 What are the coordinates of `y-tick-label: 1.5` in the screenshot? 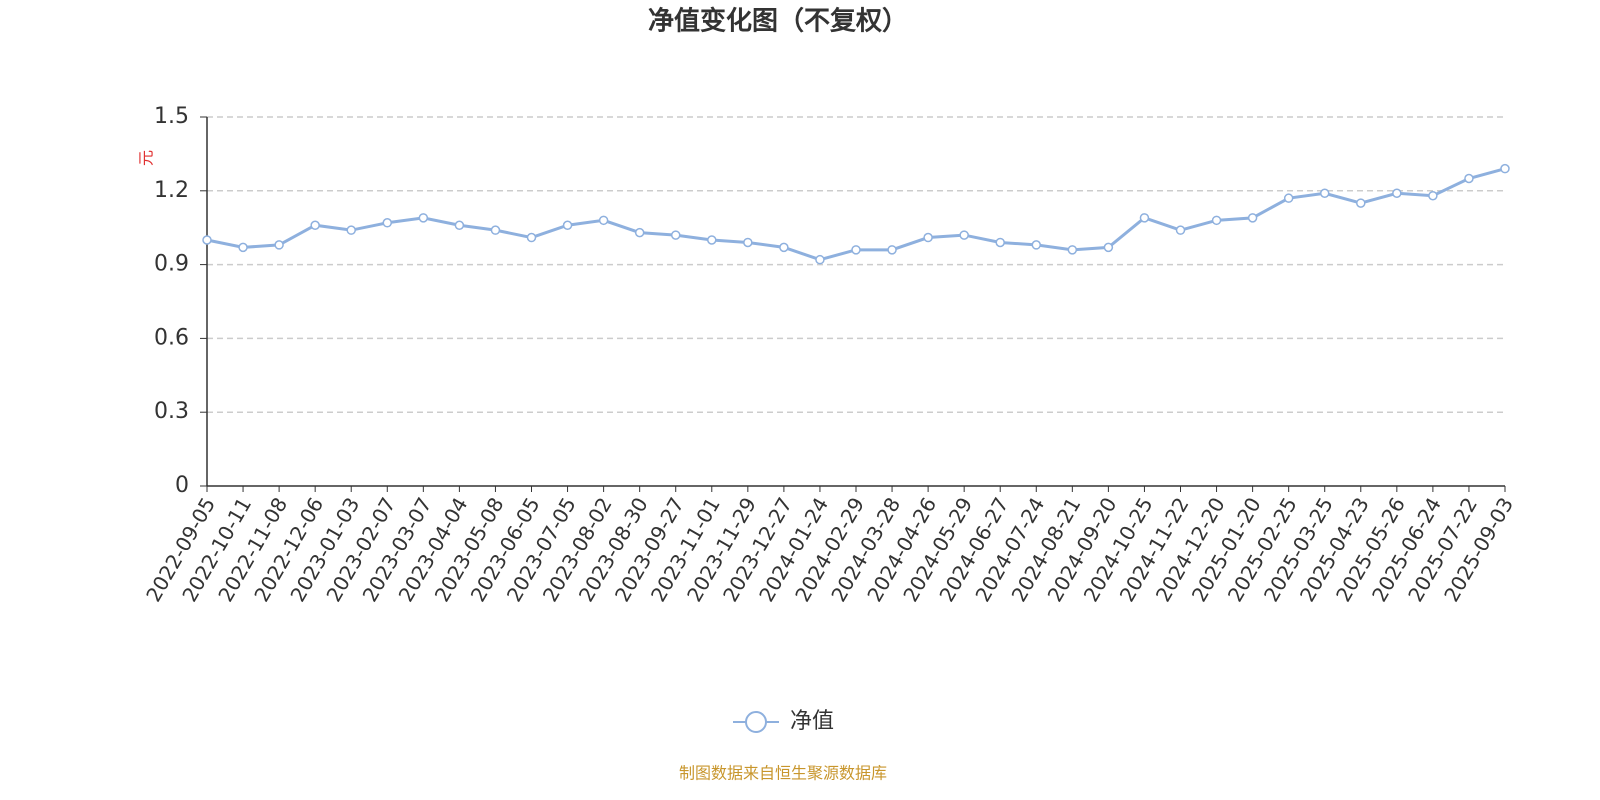 It's located at (171, 116).